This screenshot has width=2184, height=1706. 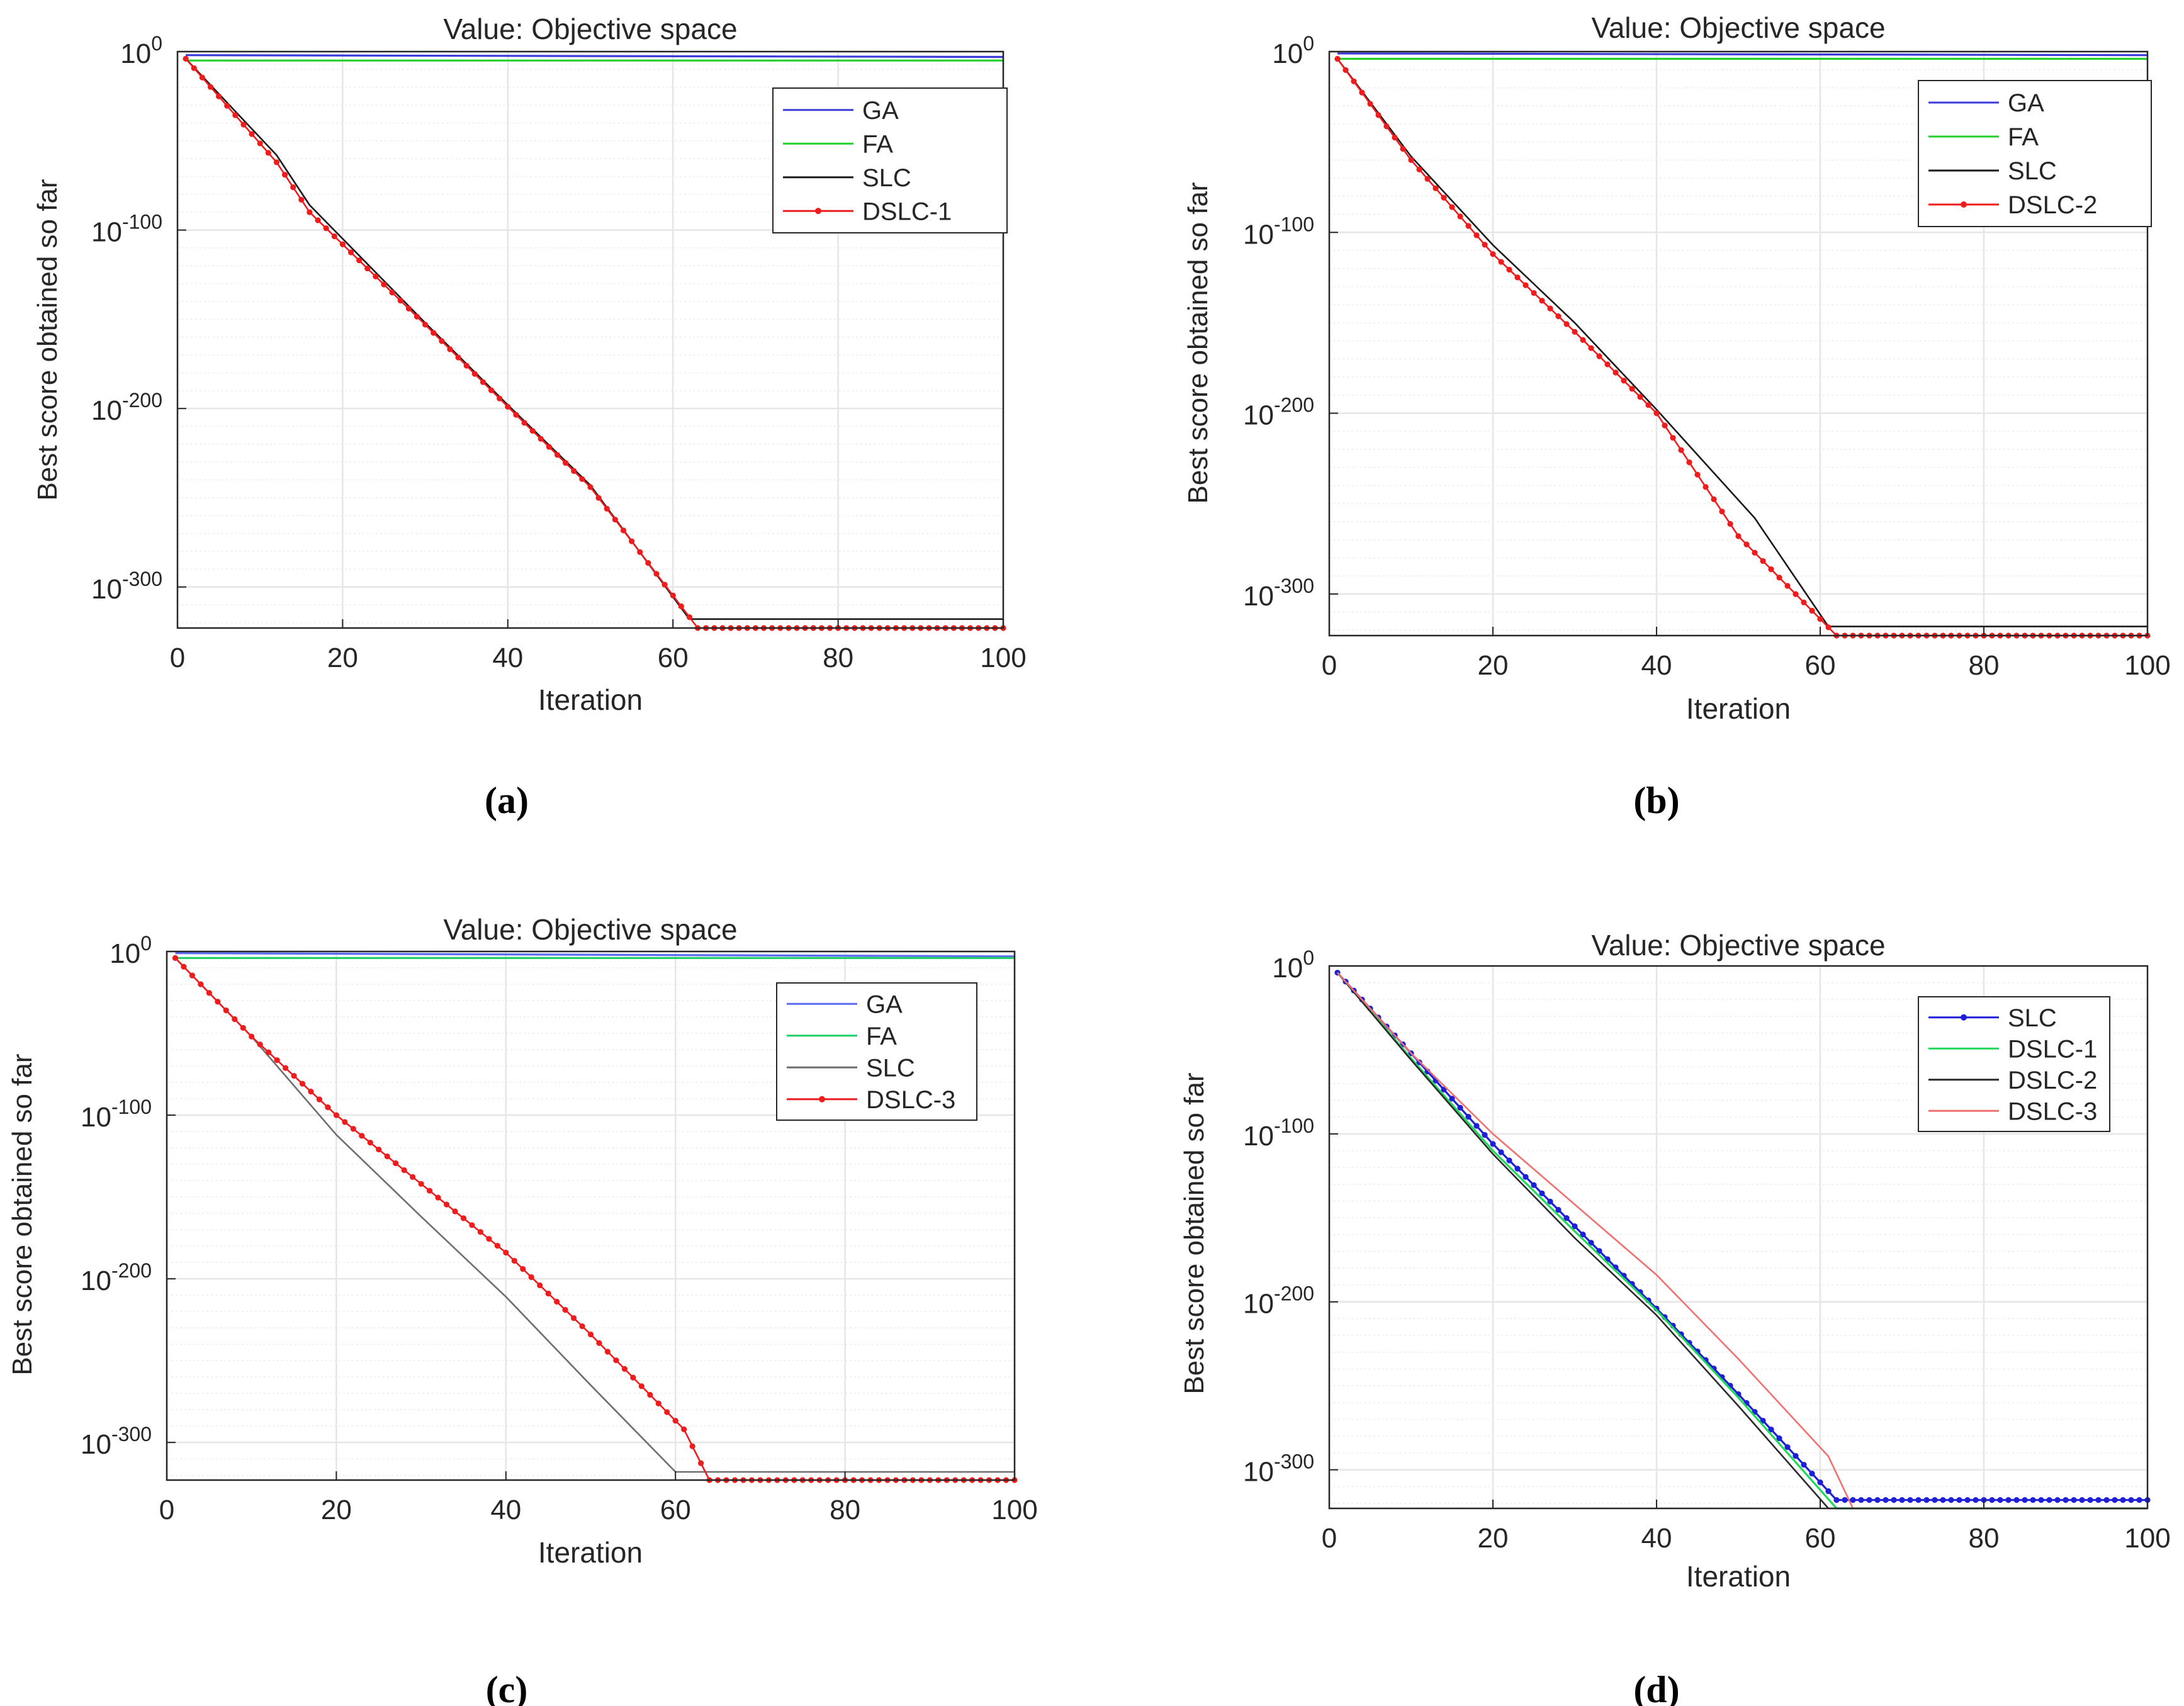 I want to click on panel-caption: (b), so click(x=1656, y=801).